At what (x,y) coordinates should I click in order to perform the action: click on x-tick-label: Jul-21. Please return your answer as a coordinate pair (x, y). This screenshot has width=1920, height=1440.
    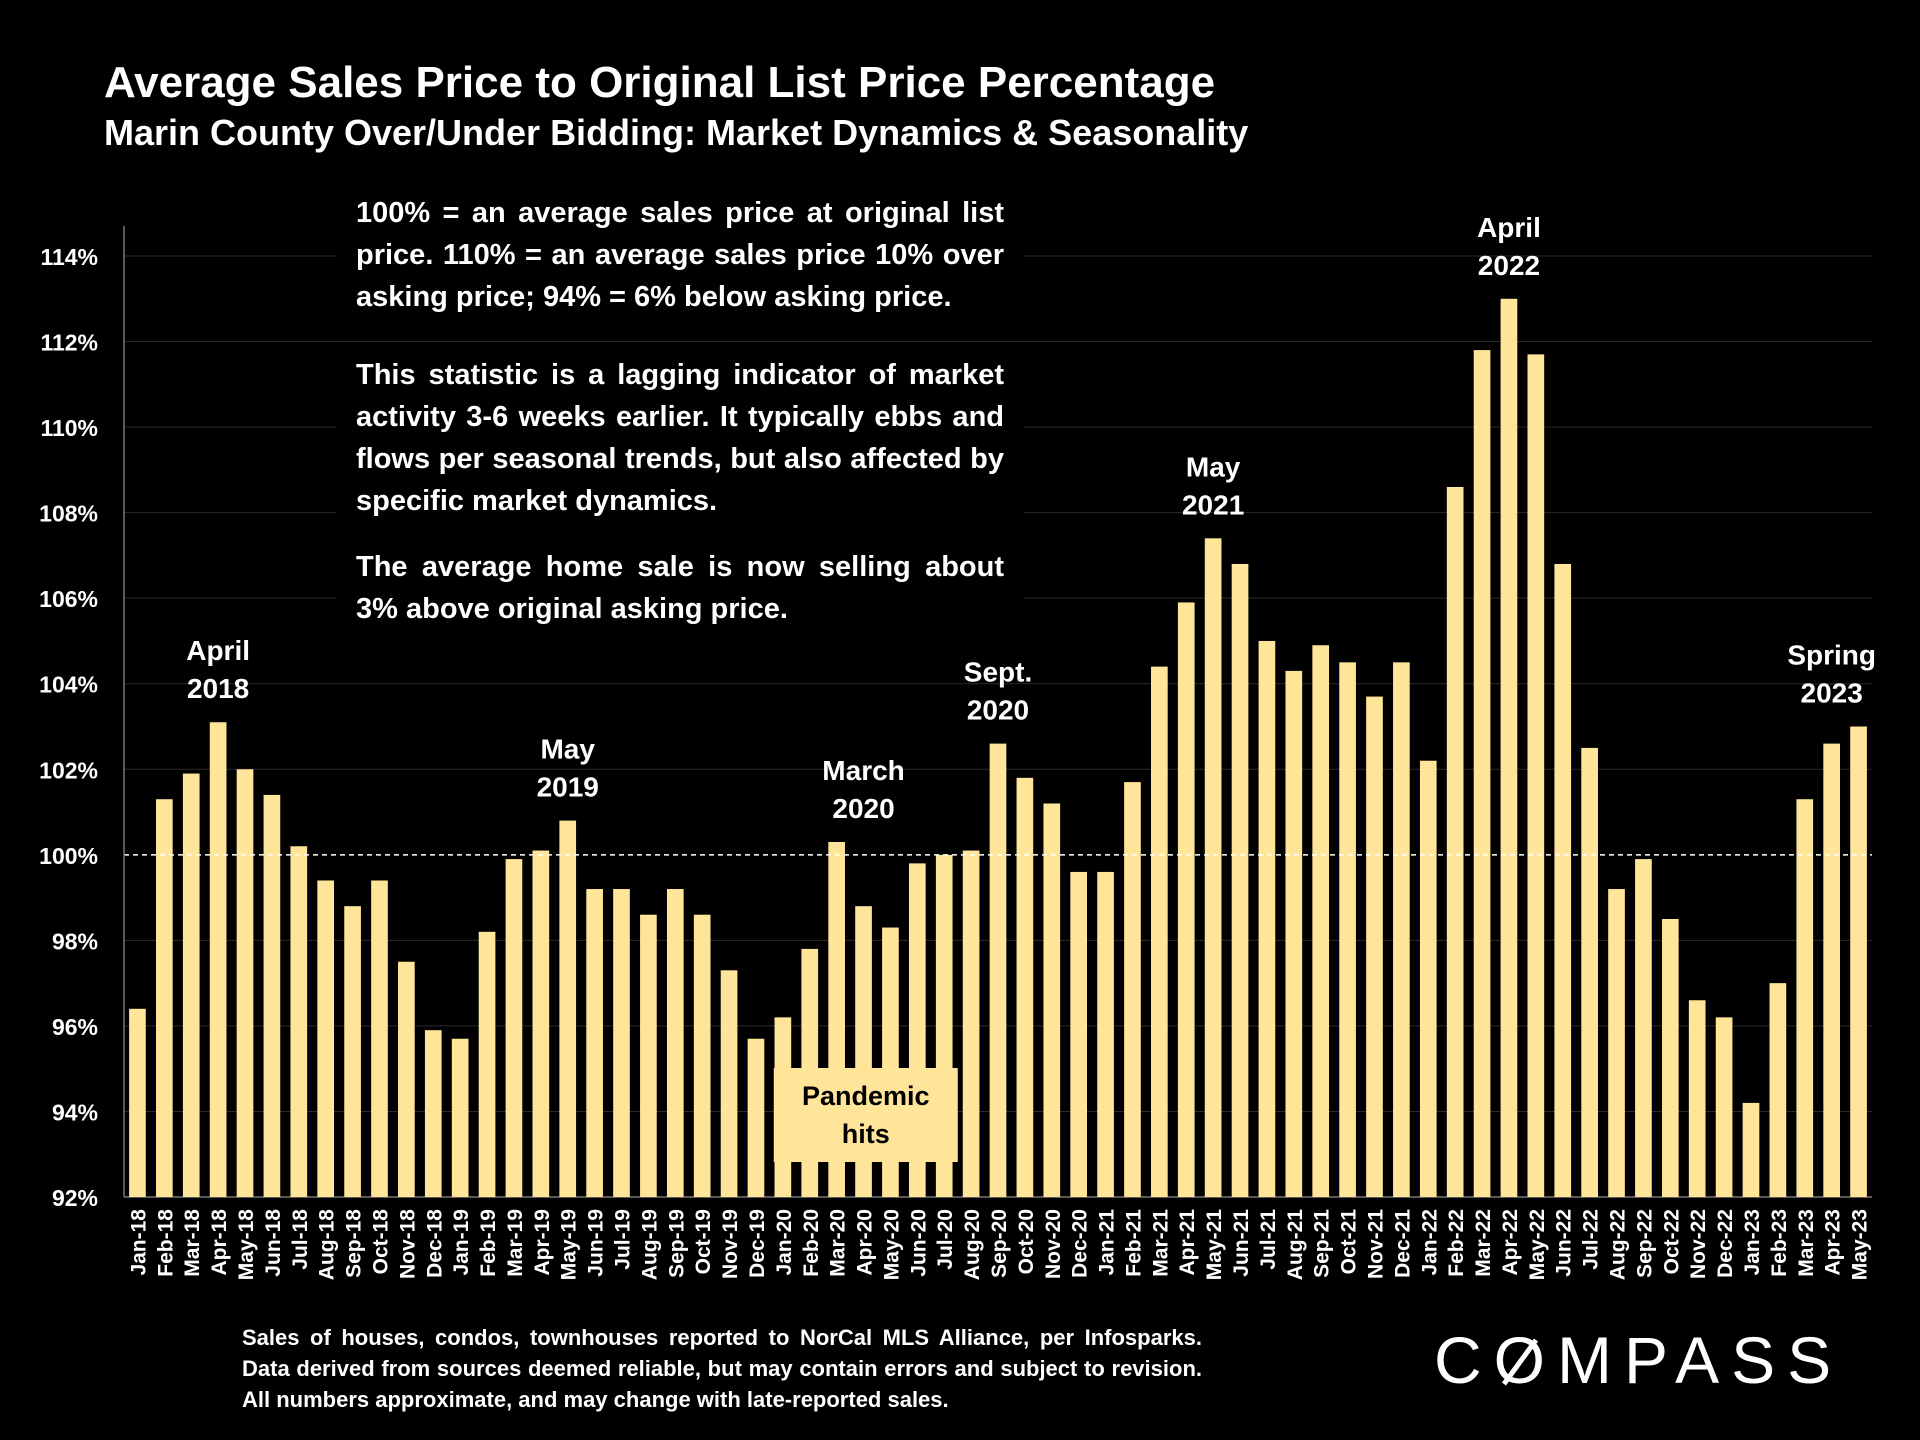
    Looking at the image, I should click on (1268, 1239).